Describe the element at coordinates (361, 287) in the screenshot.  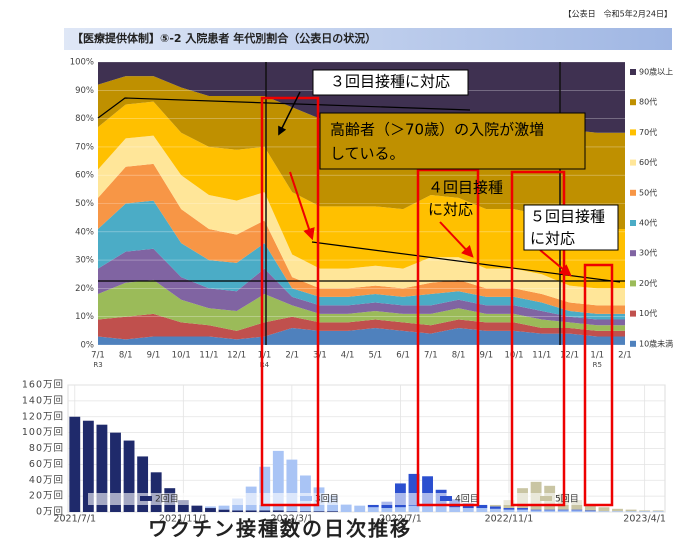
I see `area-segment` at that location.